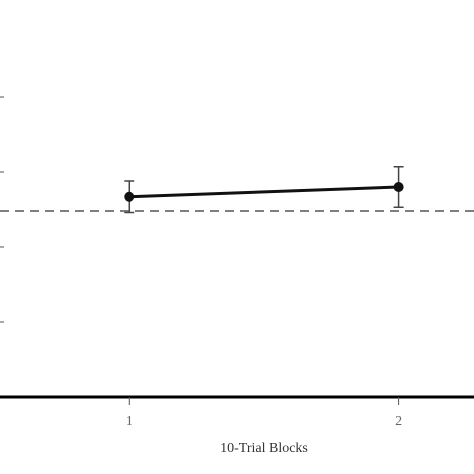  Describe the element at coordinates (129, 421) in the screenshot. I see `x-tick-label: 1` at that location.